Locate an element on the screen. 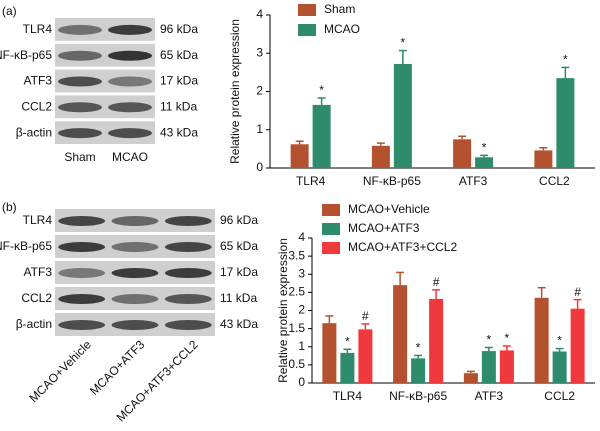 This screenshot has width=600, height=431. x-tick-label: ATF3 is located at coordinates (473, 181).